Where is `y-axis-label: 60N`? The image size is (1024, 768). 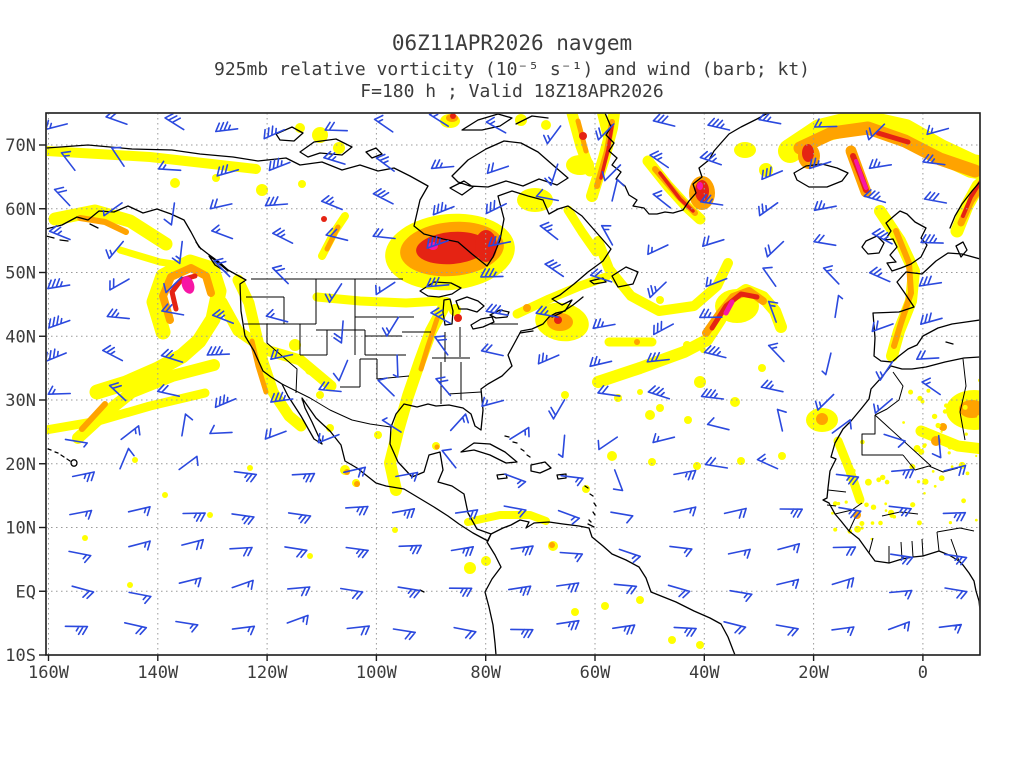 y-axis-label: 60N is located at coordinates (20, 210).